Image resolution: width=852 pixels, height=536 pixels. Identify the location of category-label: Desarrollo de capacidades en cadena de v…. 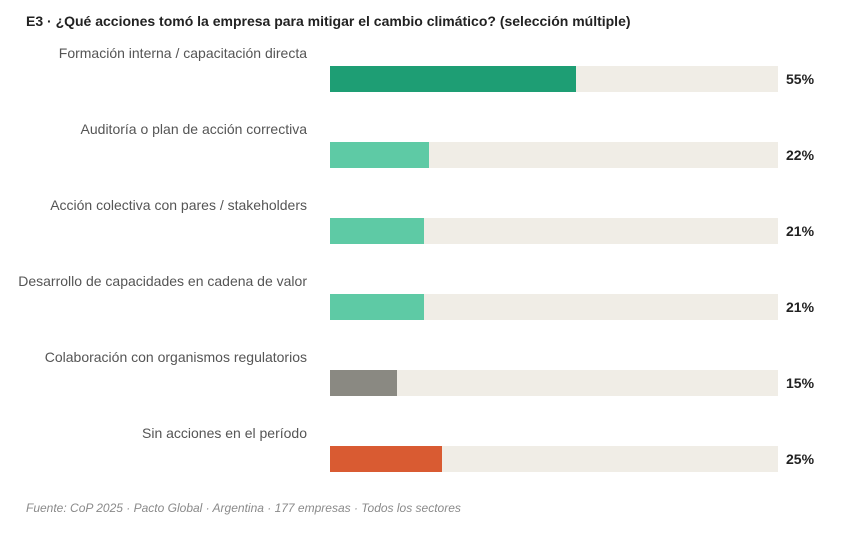
(162, 281).